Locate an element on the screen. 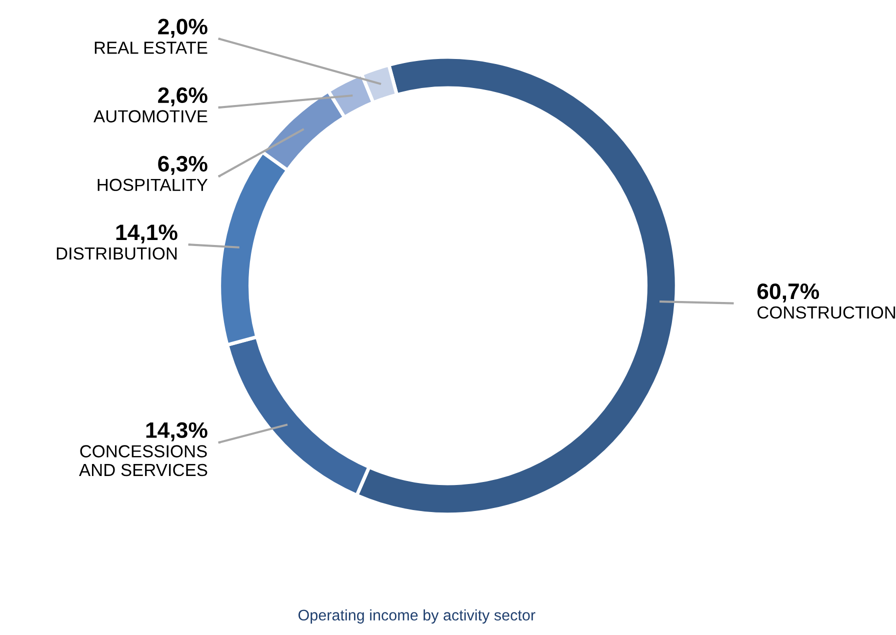  slice-label: AUTOMOTIVE is located at coordinates (151, 116).